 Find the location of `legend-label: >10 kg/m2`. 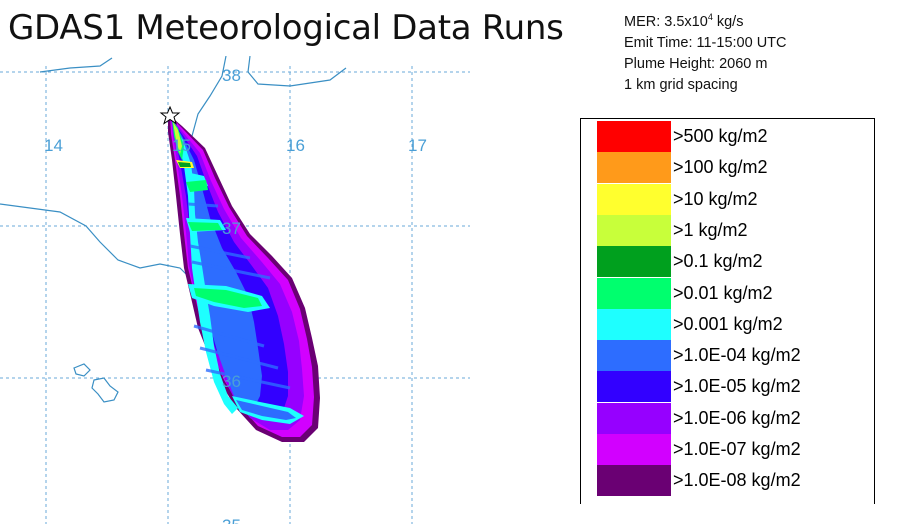

legend-label: >10 kg/m2 is located at coordinates (715, 198).